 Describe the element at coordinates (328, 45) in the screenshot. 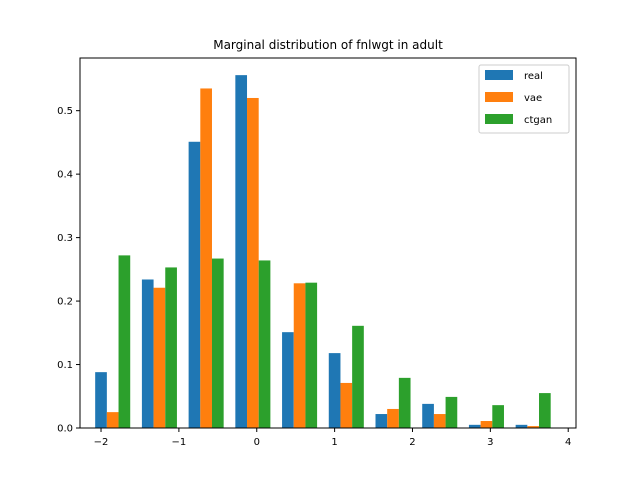

I see `chart-title: Marginal distribution of fnlwgt in adult` at that location.